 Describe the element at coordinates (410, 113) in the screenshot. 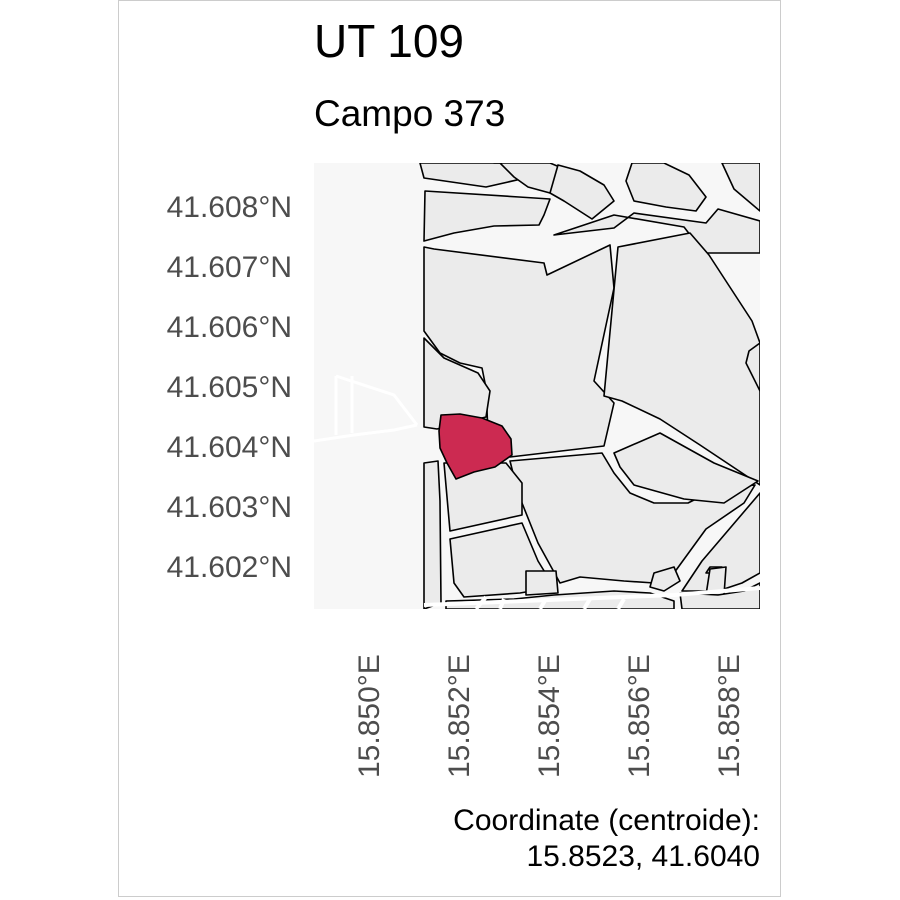

I see `map-subtitle: Campo 373` at that location.